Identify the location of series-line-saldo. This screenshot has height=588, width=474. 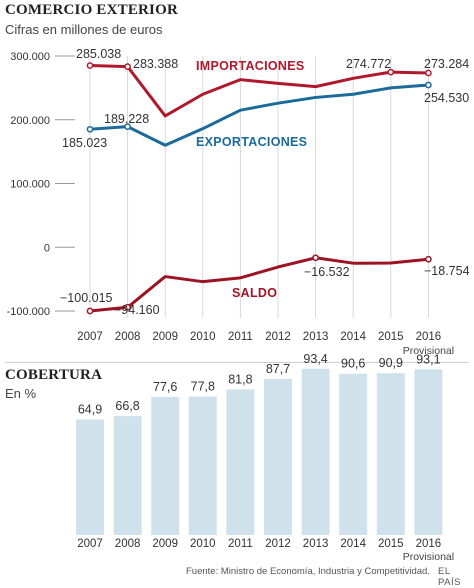
(259, 284).